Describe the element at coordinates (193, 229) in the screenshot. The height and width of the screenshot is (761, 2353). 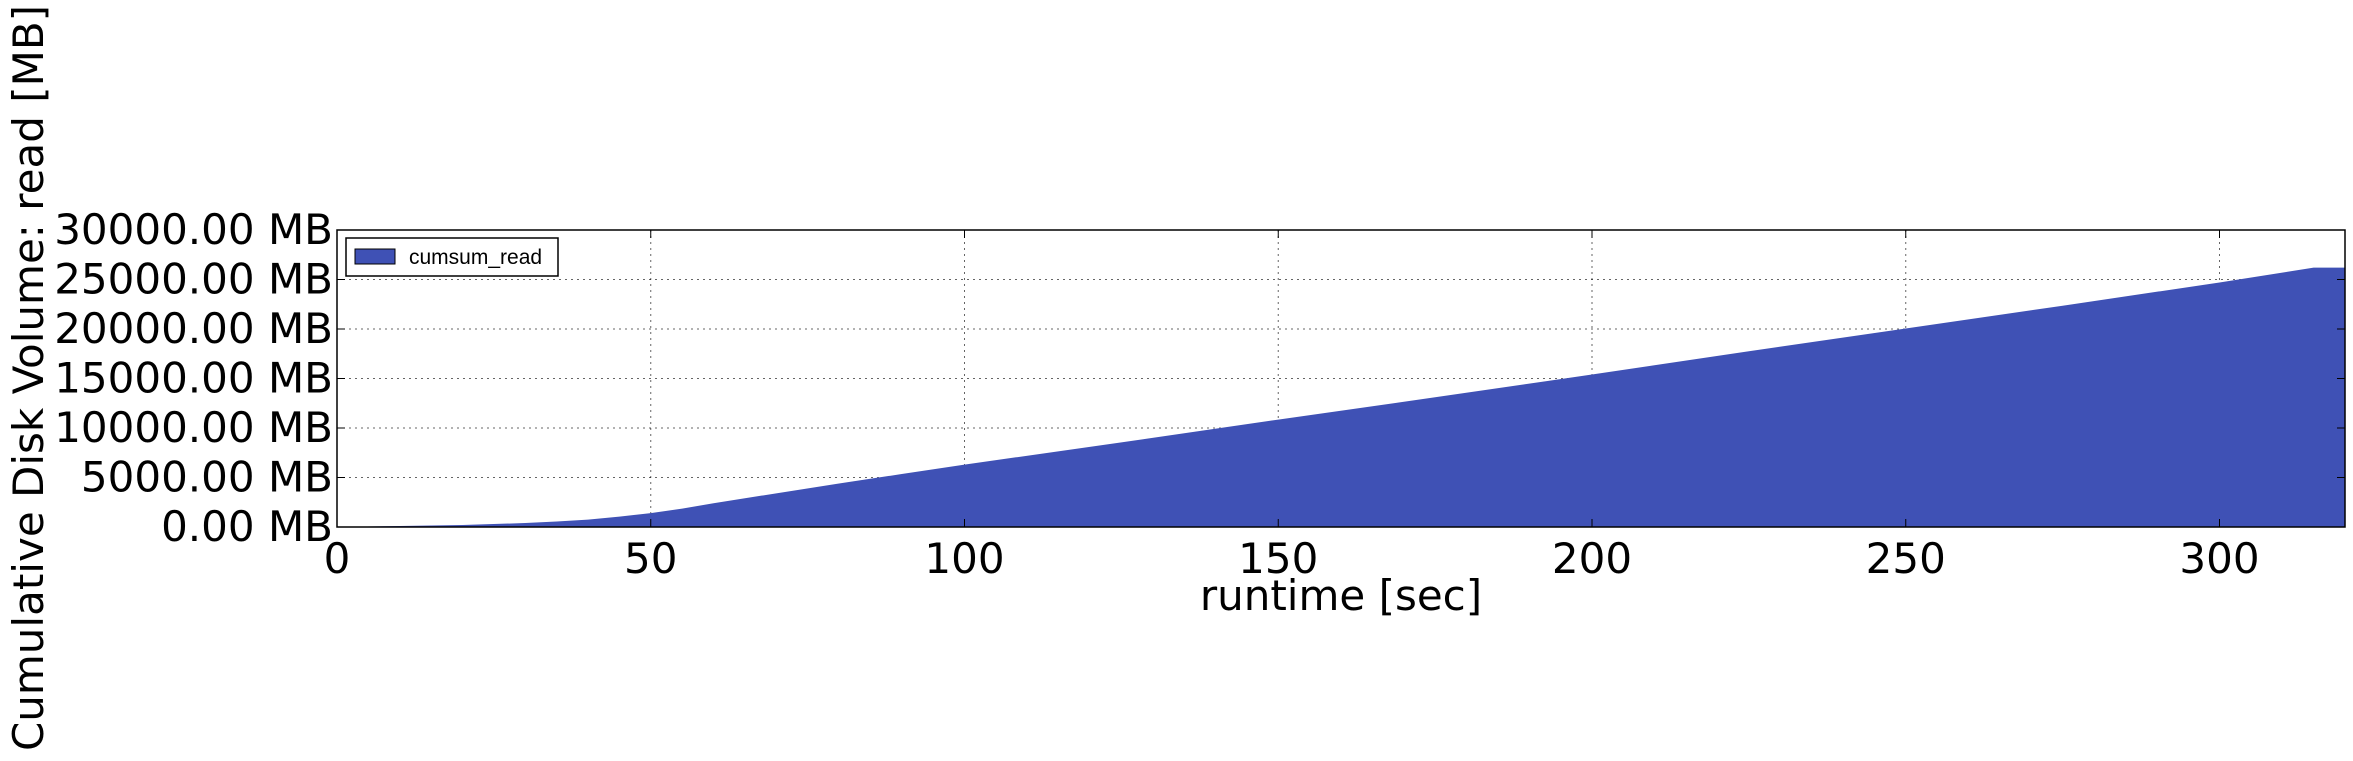
I see `y-tick-label: 30000.00 MB` at that location.